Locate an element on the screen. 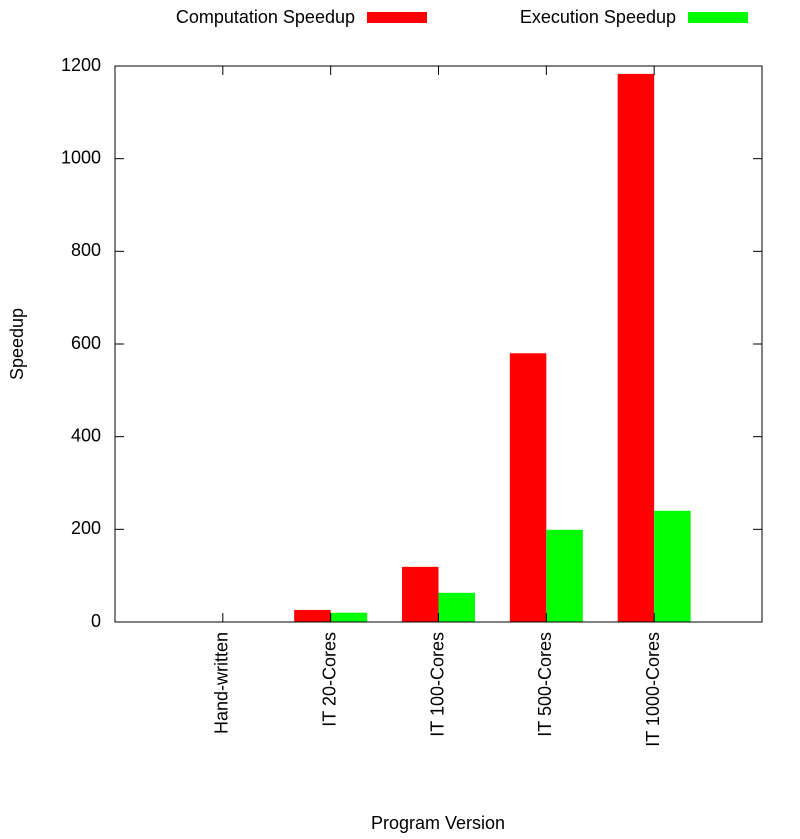 The height and width of the screenshot is (839, 800). y-tick-label: 800 is located at coordinates (86, 250).